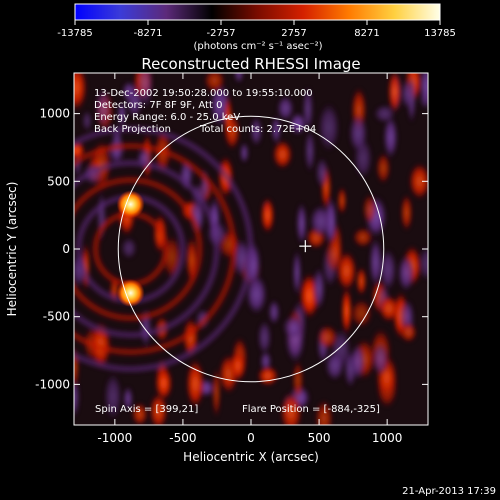 Image resolution: width=500 pixels, height=500 pixels. I want to click on colorbar-tick-label: 8271, so click(366, 33).